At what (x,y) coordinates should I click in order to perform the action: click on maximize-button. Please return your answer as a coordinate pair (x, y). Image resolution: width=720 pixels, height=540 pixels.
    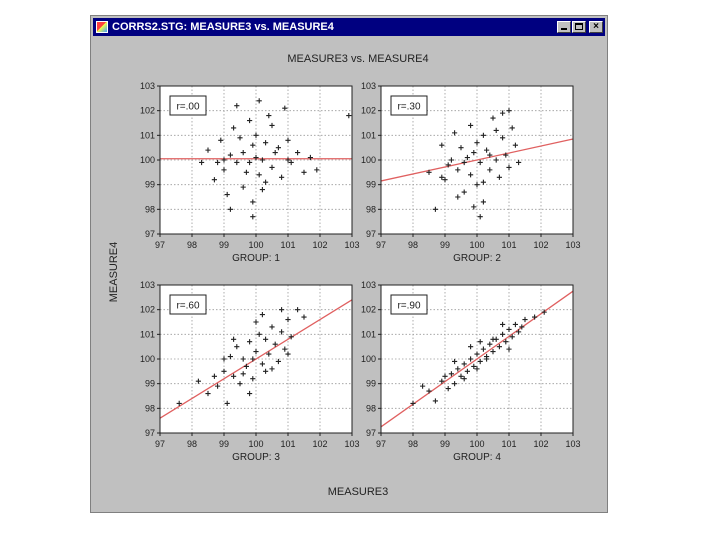
    Looking at the image, I should click on (579, 27).